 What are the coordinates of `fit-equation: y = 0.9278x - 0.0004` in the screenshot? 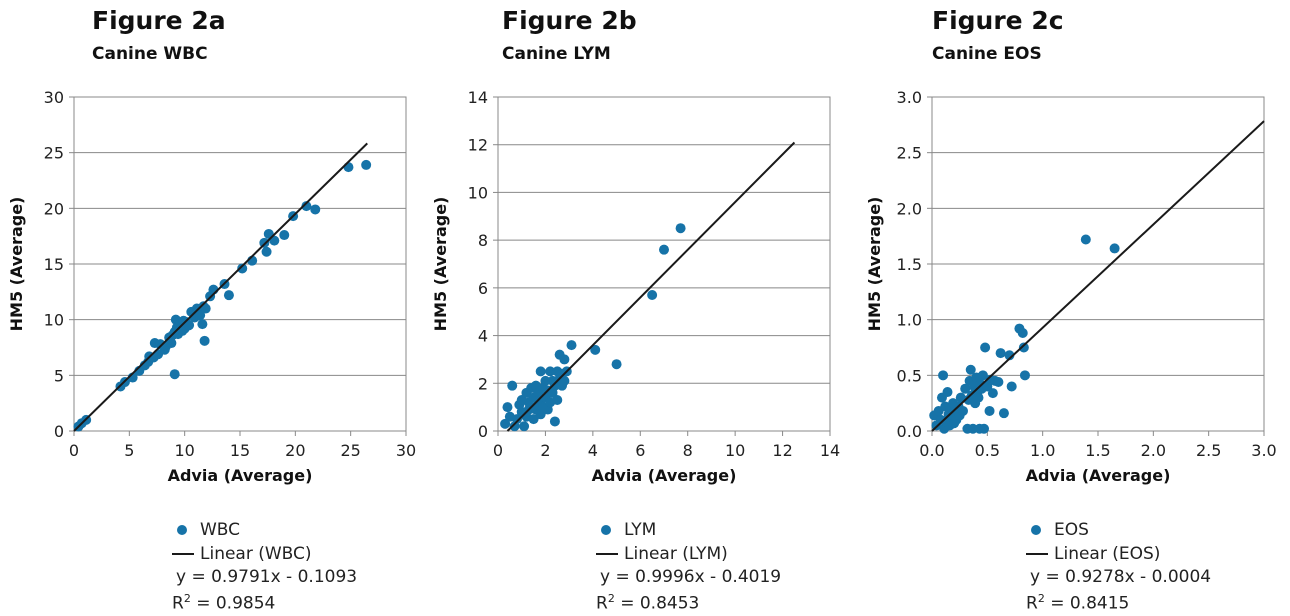 It's located at (1121, 577).